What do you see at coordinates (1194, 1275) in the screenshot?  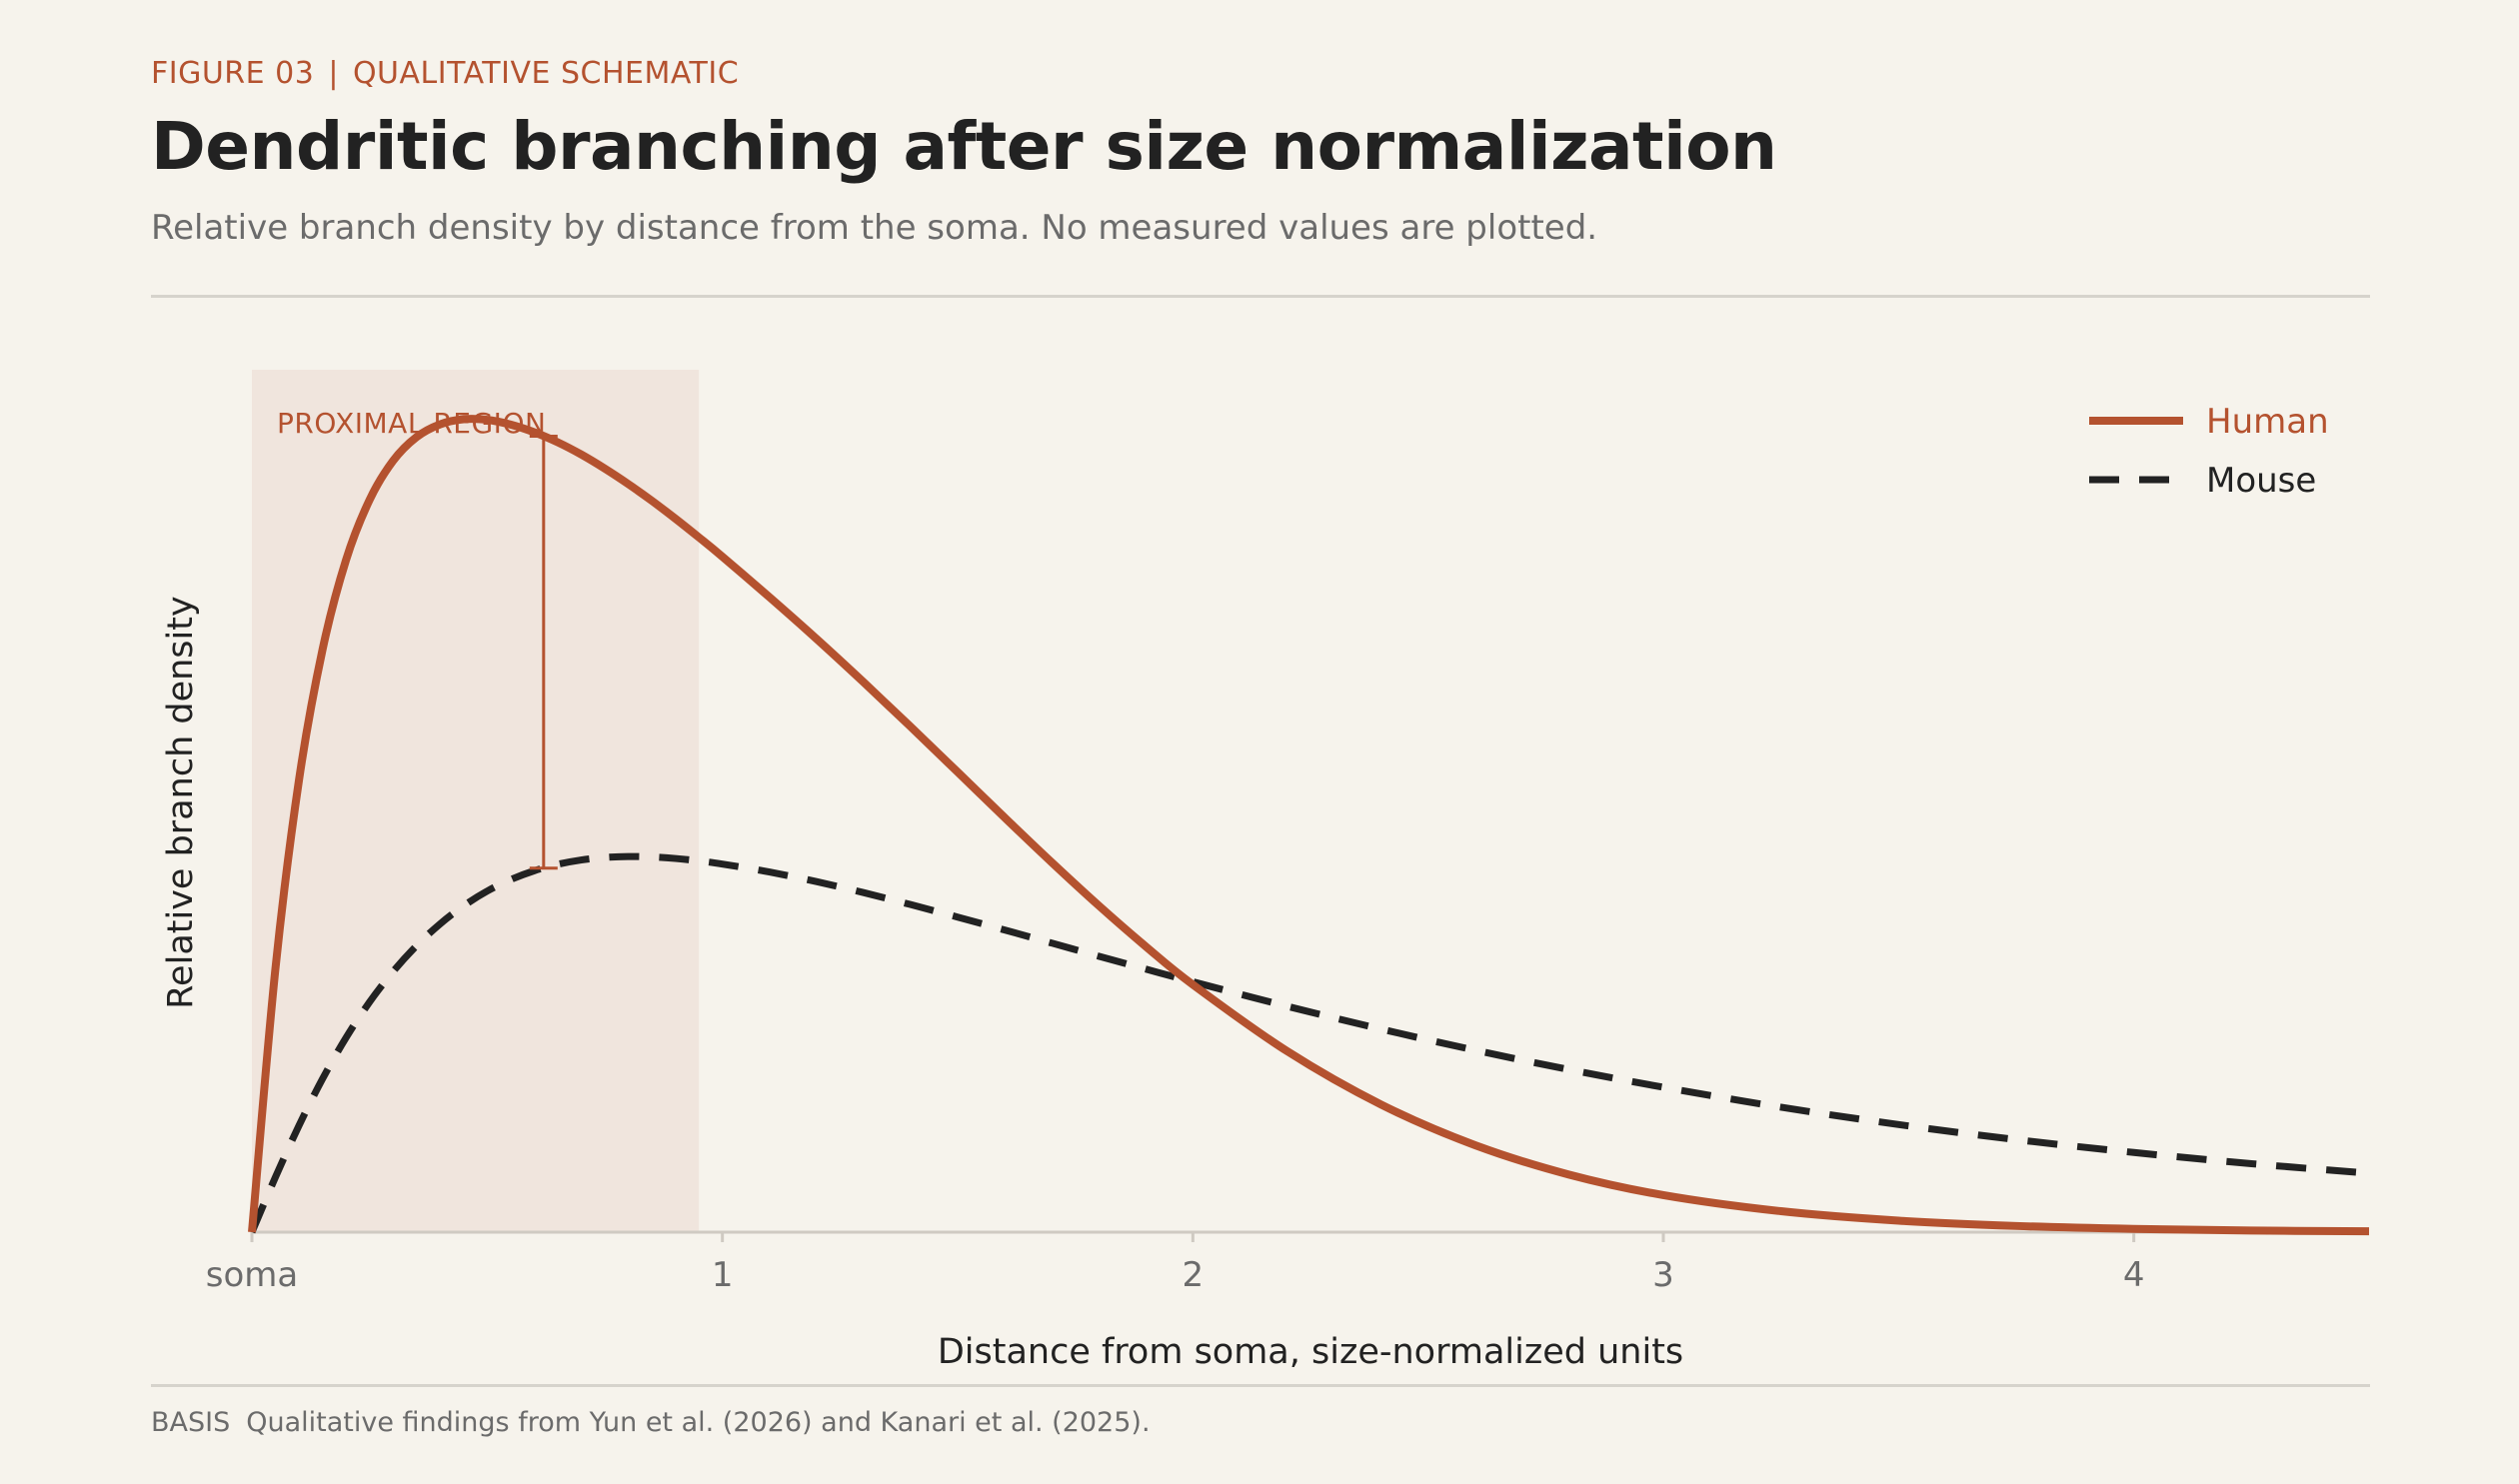 I see `x-tick-label: 2` at bounding box center [1194, 1275].